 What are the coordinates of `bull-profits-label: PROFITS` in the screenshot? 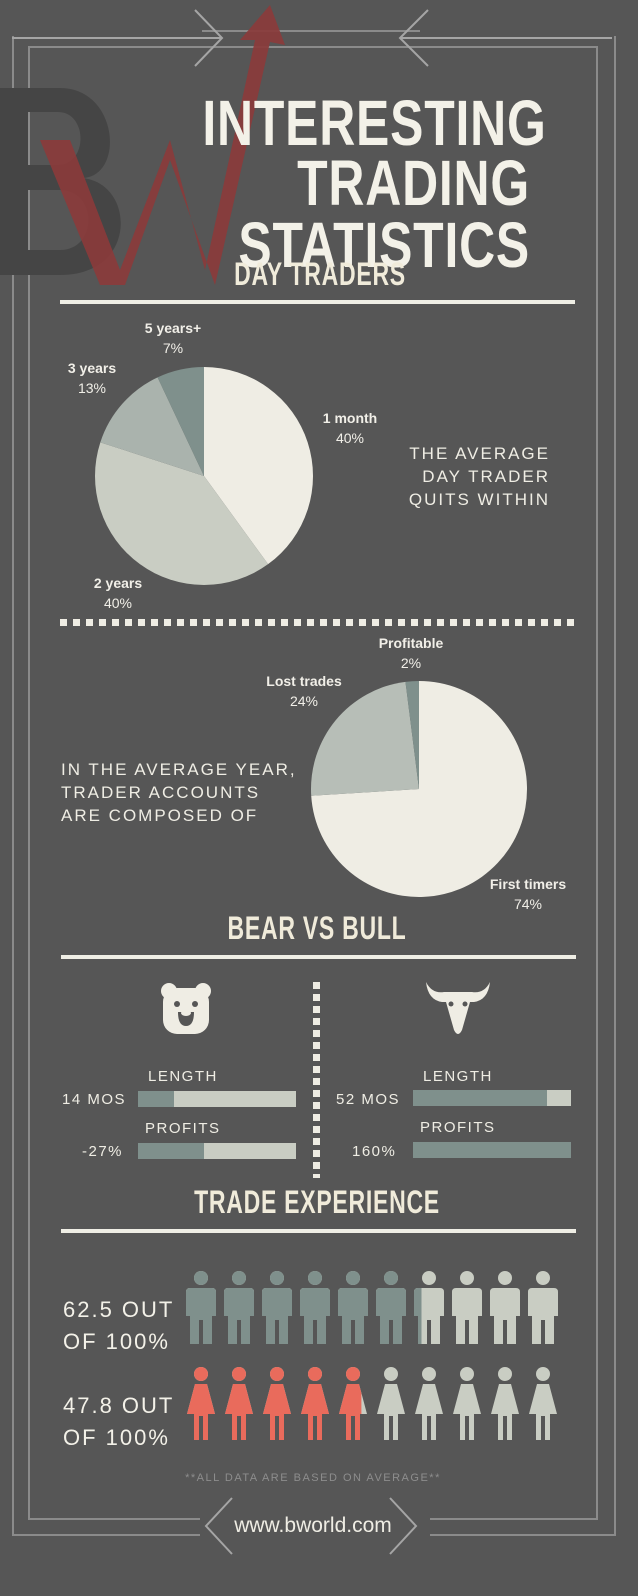 It's located at (458, 1127).